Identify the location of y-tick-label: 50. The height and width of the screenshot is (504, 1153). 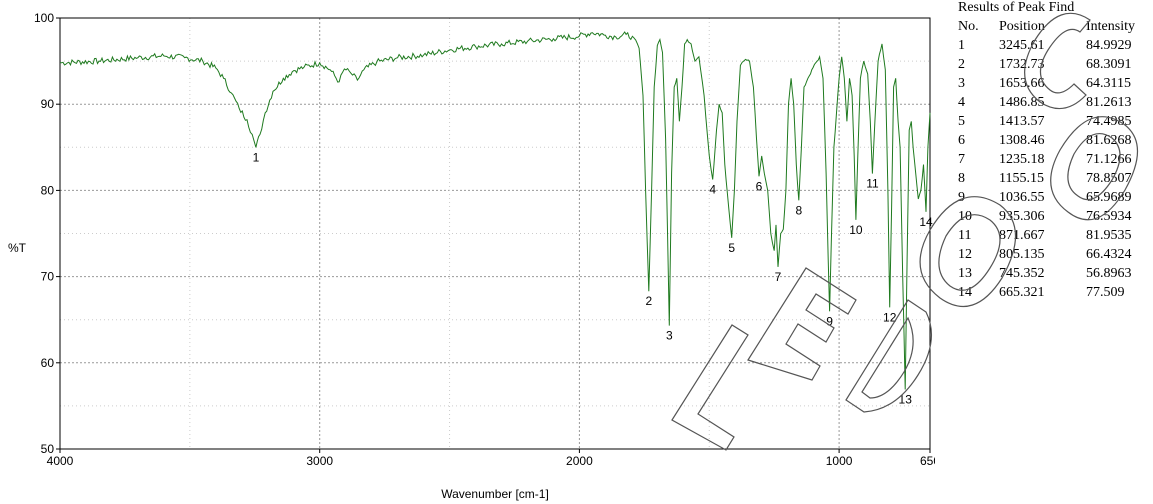
(48, 449).